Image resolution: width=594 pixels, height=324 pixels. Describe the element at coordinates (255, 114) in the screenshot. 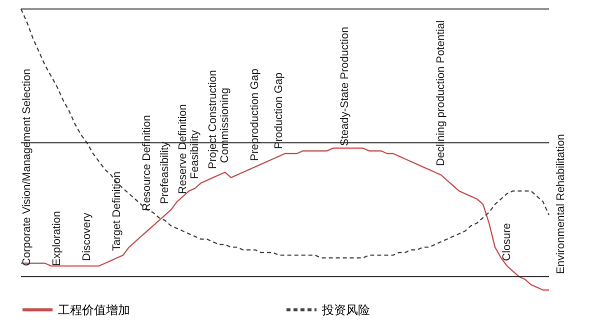

I see `x-tick-label: Preproduction Gap` at that location.